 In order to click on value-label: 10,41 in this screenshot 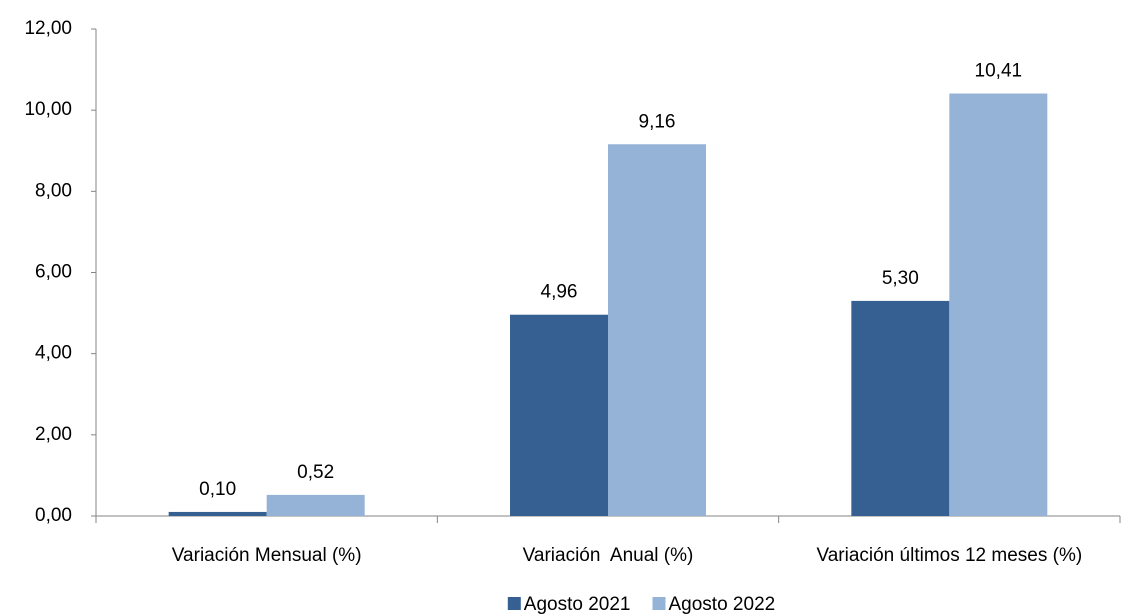, I will do `click(999, 71)`.